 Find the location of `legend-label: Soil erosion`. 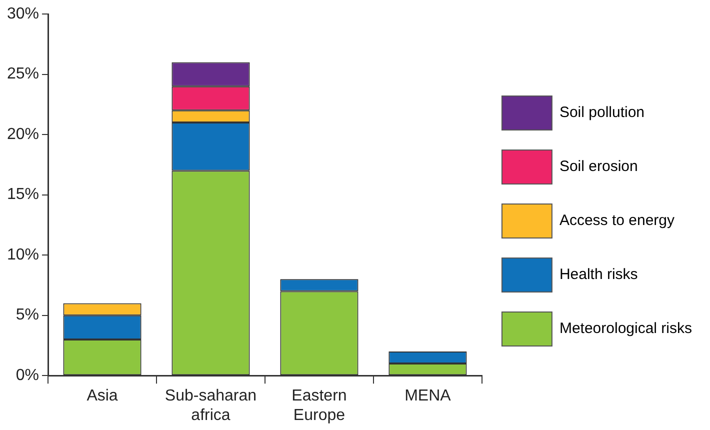

legend-label: Soil erosion is located at coordinates (598, 167).